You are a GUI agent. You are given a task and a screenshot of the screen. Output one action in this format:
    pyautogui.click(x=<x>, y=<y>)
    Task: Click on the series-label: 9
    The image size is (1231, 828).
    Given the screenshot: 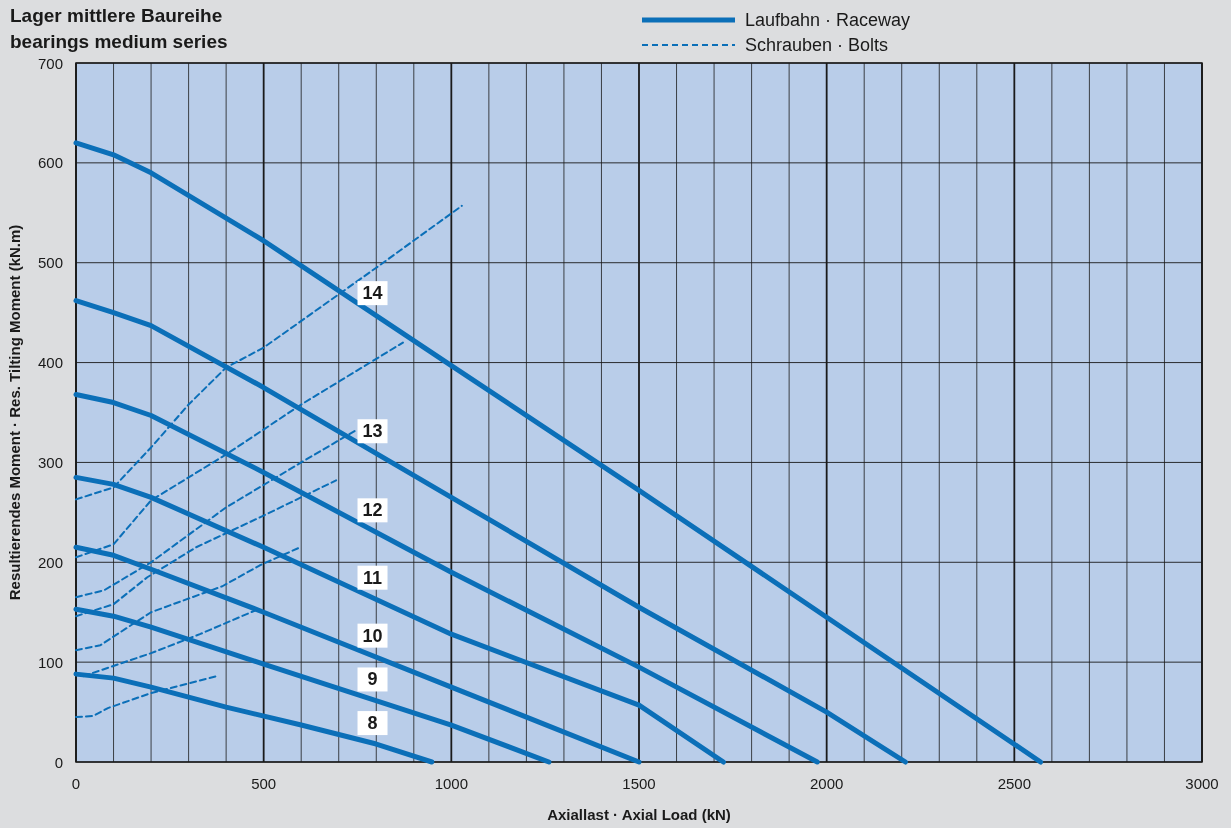 What is the action you would take?
    pyautogui.click(x=372, y=679)
    